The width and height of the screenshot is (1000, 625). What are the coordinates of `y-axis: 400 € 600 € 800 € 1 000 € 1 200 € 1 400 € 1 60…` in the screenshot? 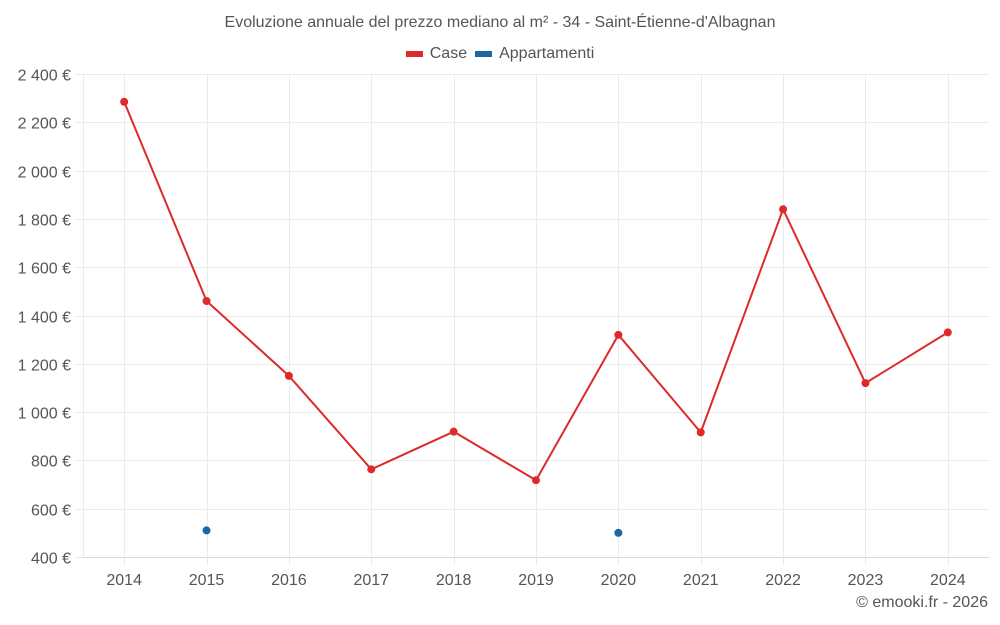 It's located at (50, 318).